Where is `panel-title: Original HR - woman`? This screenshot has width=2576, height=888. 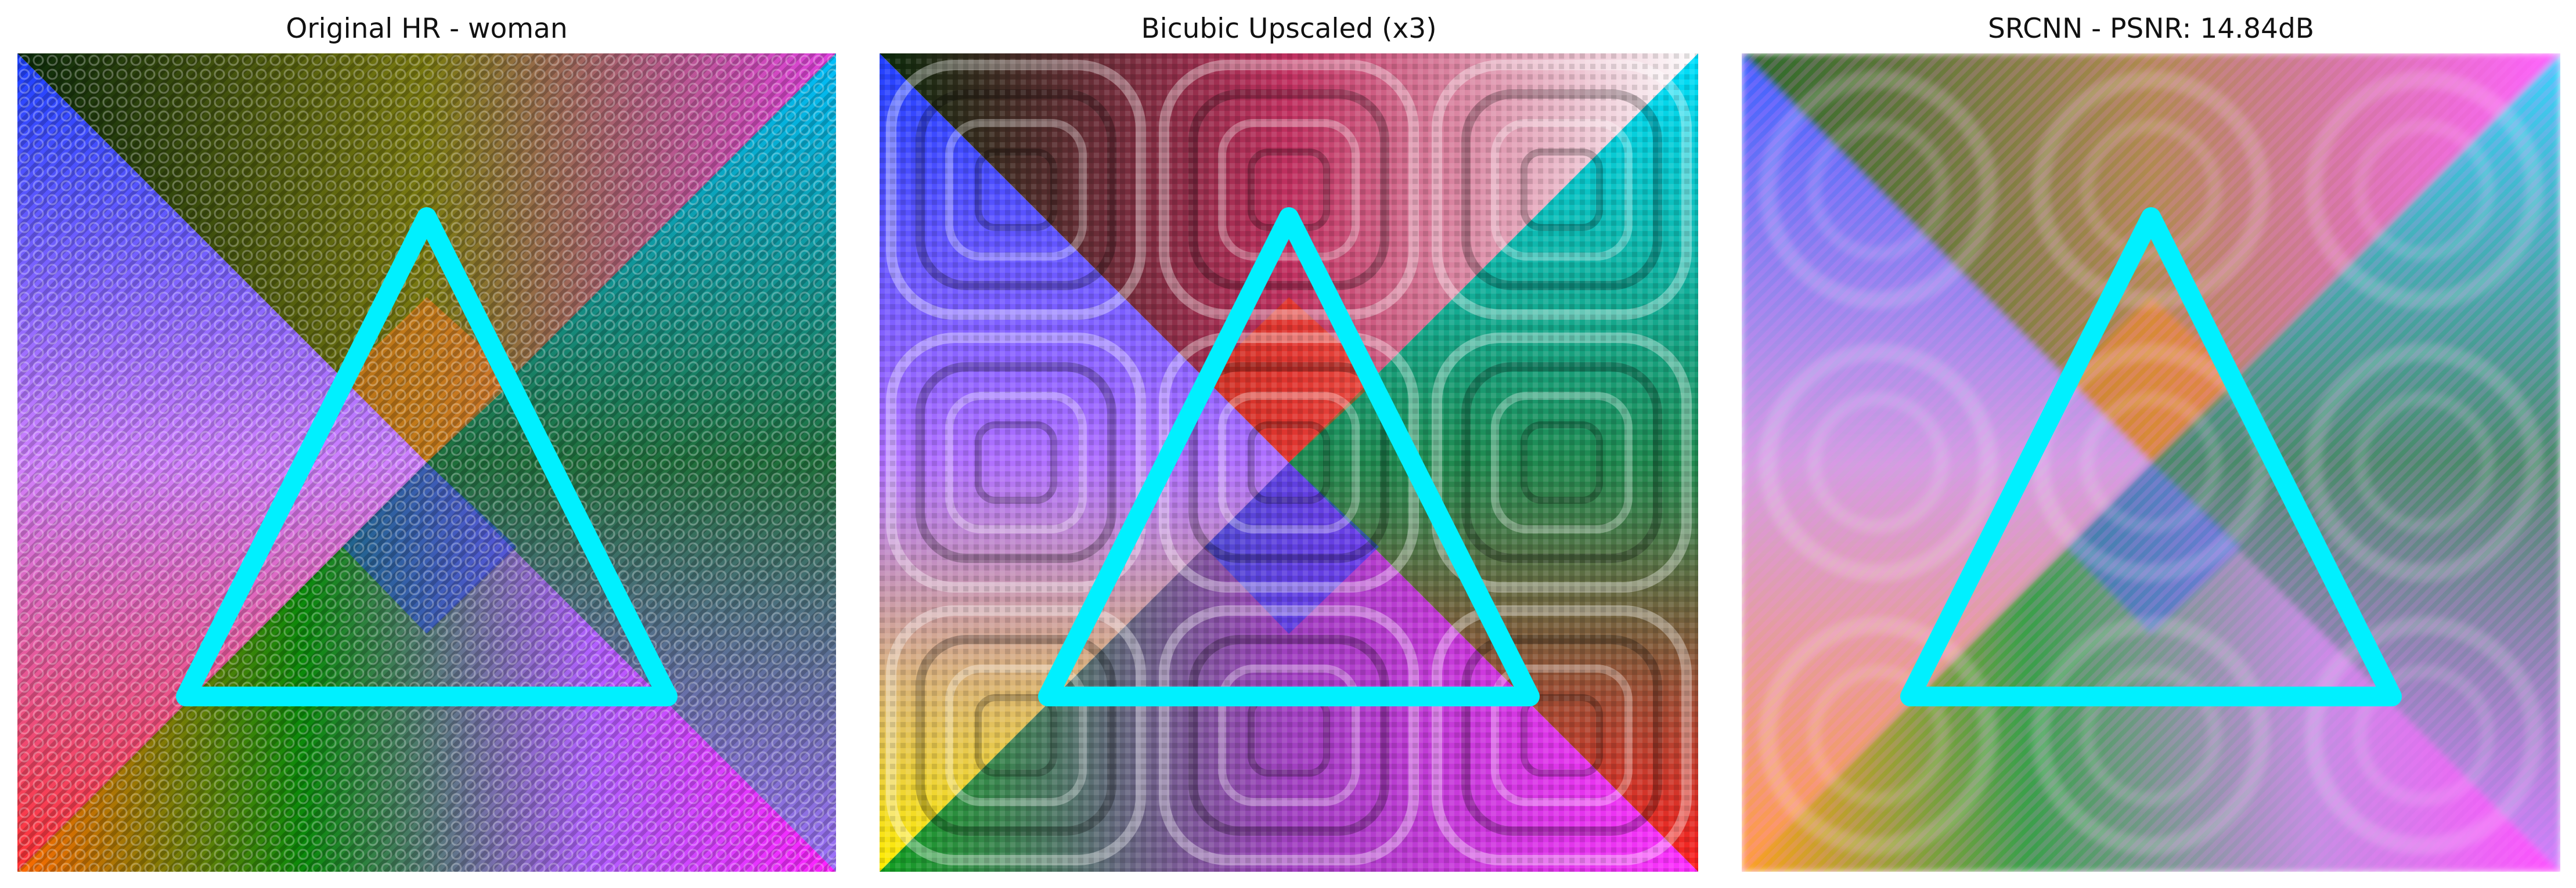 panel-title: Original HR - woman is located at coordinates (427, 29).